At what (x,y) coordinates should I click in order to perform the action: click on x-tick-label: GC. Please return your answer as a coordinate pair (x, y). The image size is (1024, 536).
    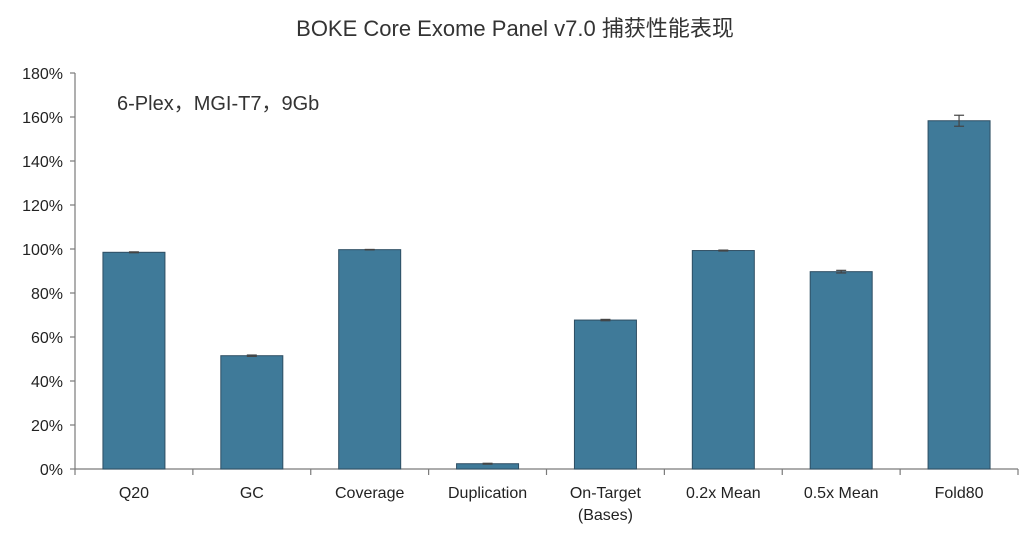
    Looking at the image, I should click on (252, 493).